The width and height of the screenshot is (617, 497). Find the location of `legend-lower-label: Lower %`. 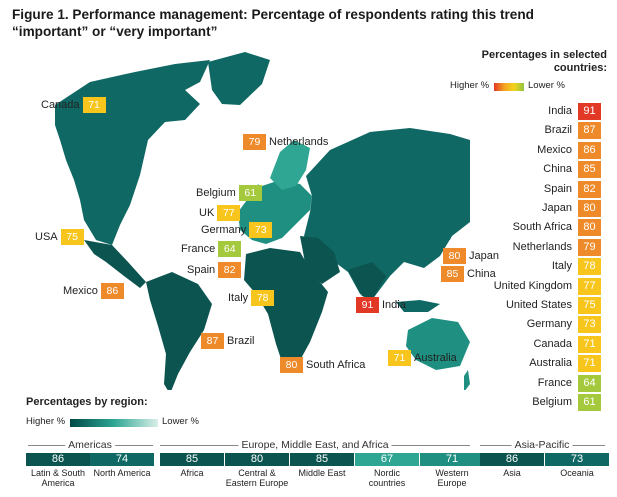

legend-lower-label: Lower % is located at coordinates (546, 85).